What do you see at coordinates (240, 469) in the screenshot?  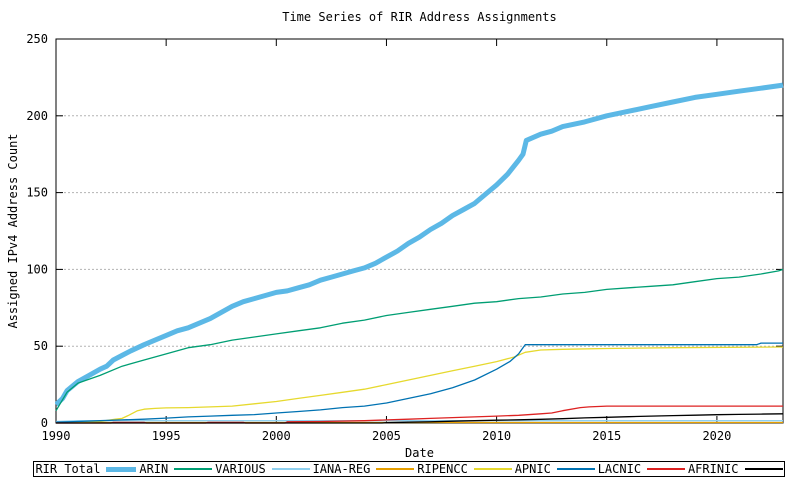 I see `legend-label-various: VARIOUS` at bounding box center [240, 469].